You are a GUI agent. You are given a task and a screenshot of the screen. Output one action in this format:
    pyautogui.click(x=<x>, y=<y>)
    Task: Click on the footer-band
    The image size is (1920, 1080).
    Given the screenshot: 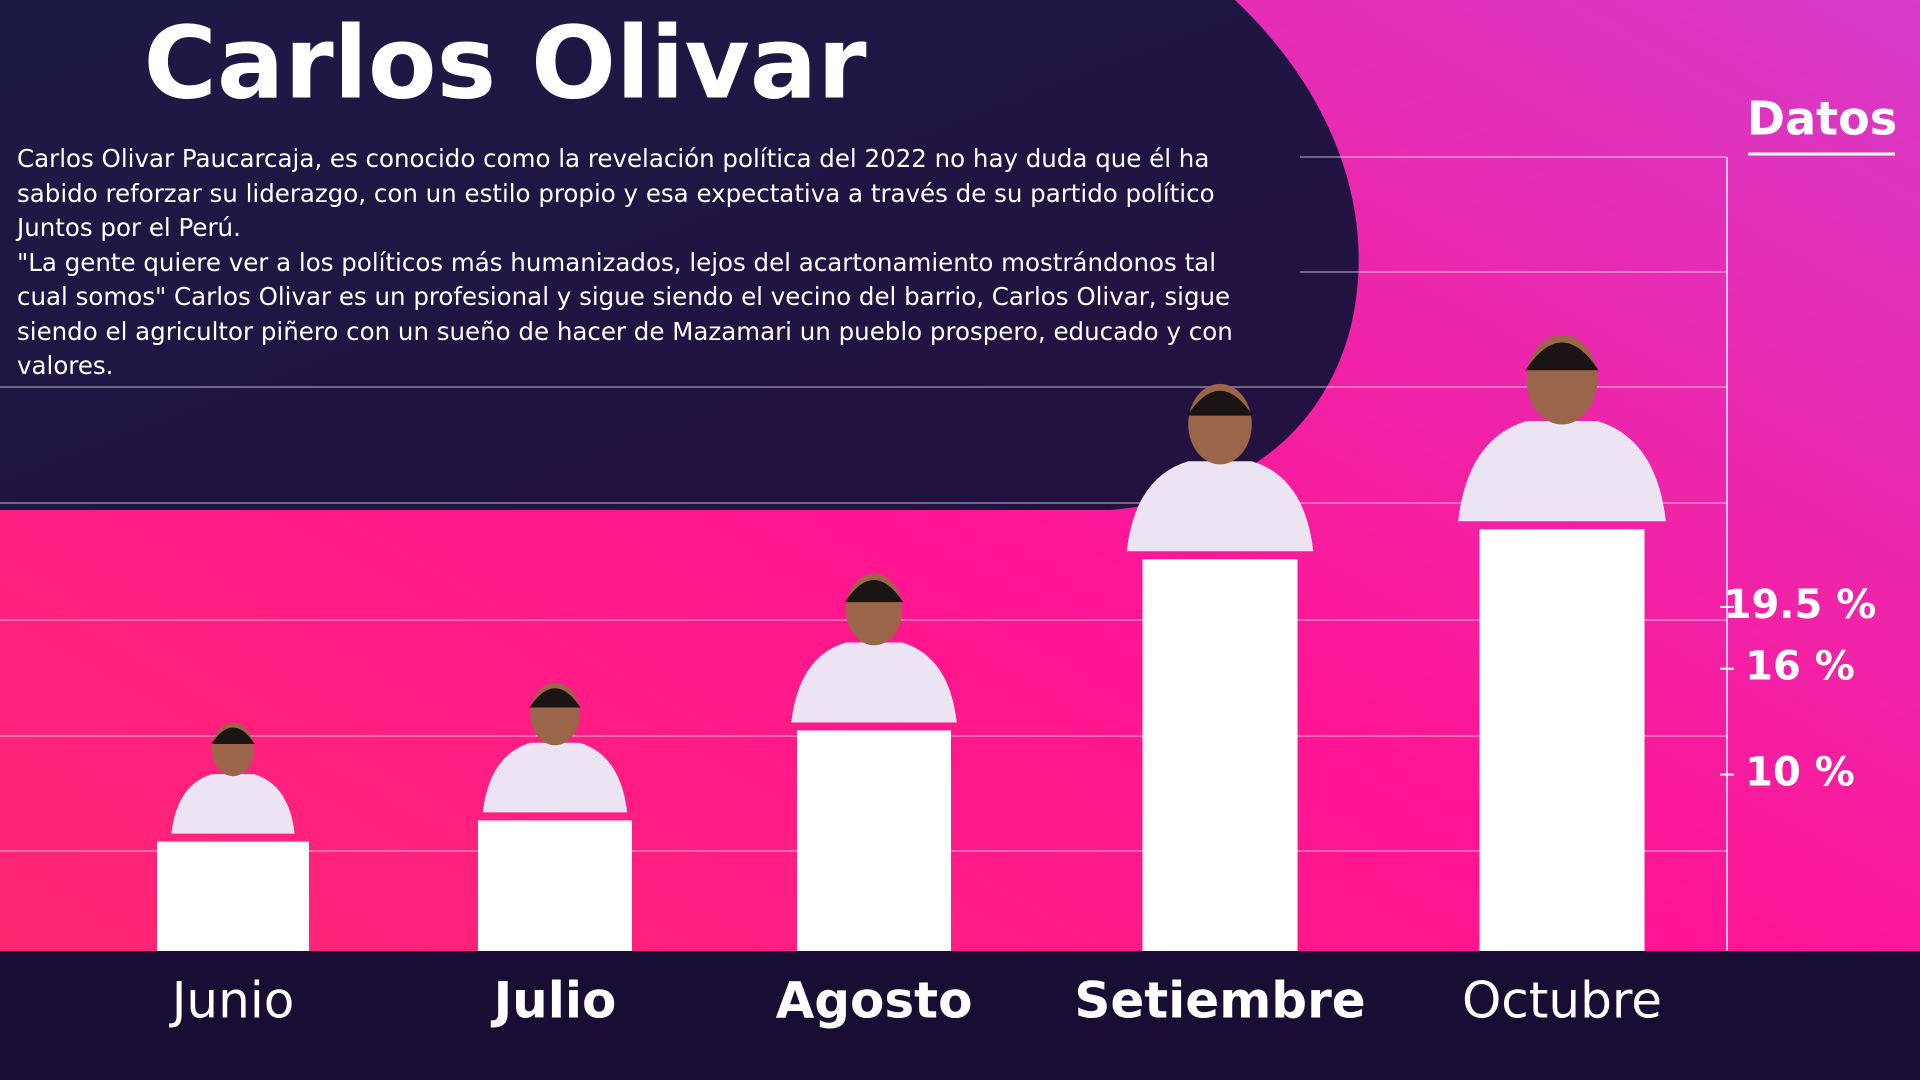 What is the action you would take?
    pyautogui.click(x=960, y=1015)
    